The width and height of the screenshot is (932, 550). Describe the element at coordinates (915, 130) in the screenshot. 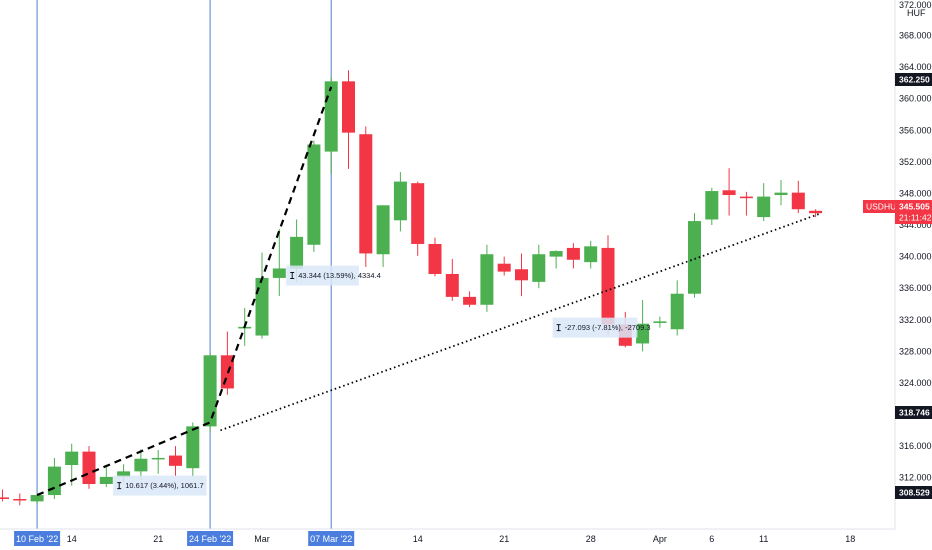

I see `y-tick-label: 356.000` at that location.